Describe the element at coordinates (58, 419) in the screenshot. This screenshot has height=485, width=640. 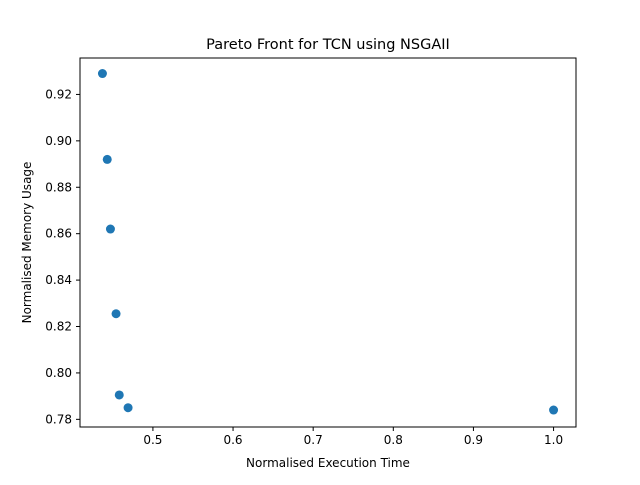
I see `y-tick-label: 0.78` at that location.